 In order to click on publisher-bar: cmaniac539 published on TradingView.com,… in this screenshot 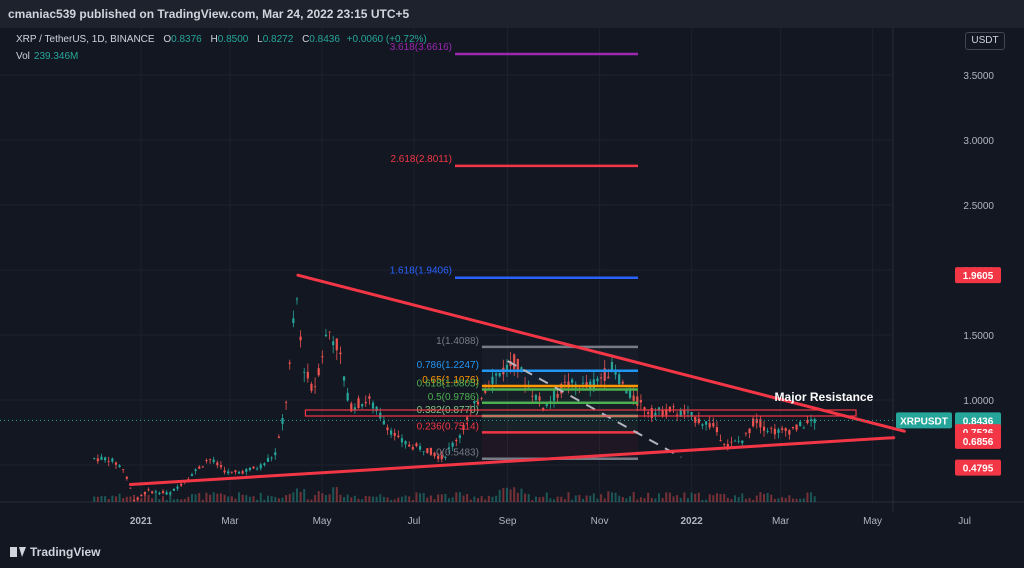, I will do `click(512, 14)`.